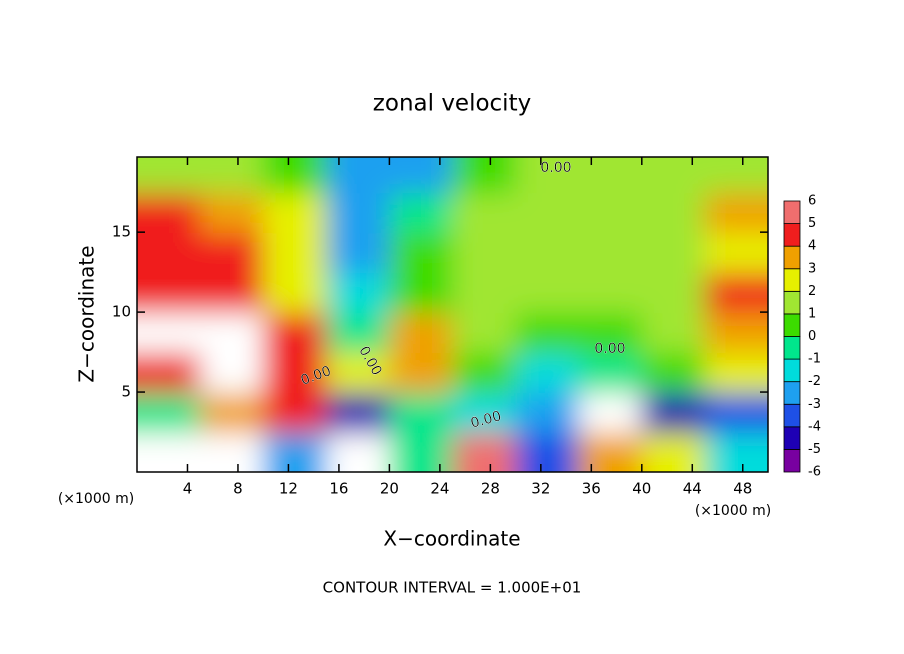 This screenshot has width=904, height=654. What do you see at coordinates (87, 313) in the screenshot?
I see `y-axis-label: Z−coordinate` at bounding box center [87, 313].